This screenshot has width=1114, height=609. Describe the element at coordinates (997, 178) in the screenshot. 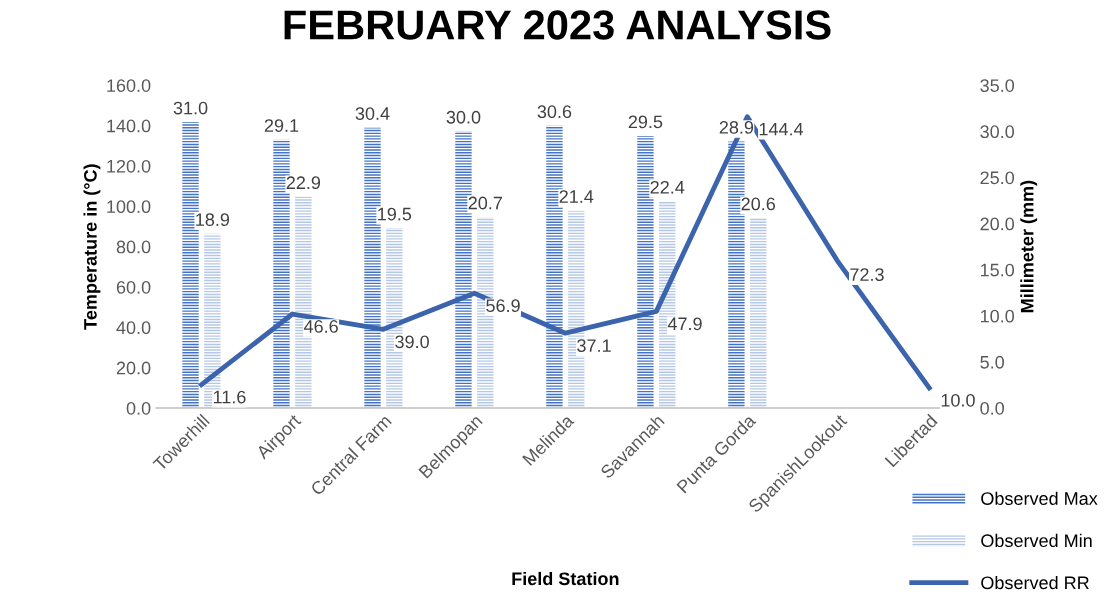

I see `y2-tick-label: 25.0` at that location.